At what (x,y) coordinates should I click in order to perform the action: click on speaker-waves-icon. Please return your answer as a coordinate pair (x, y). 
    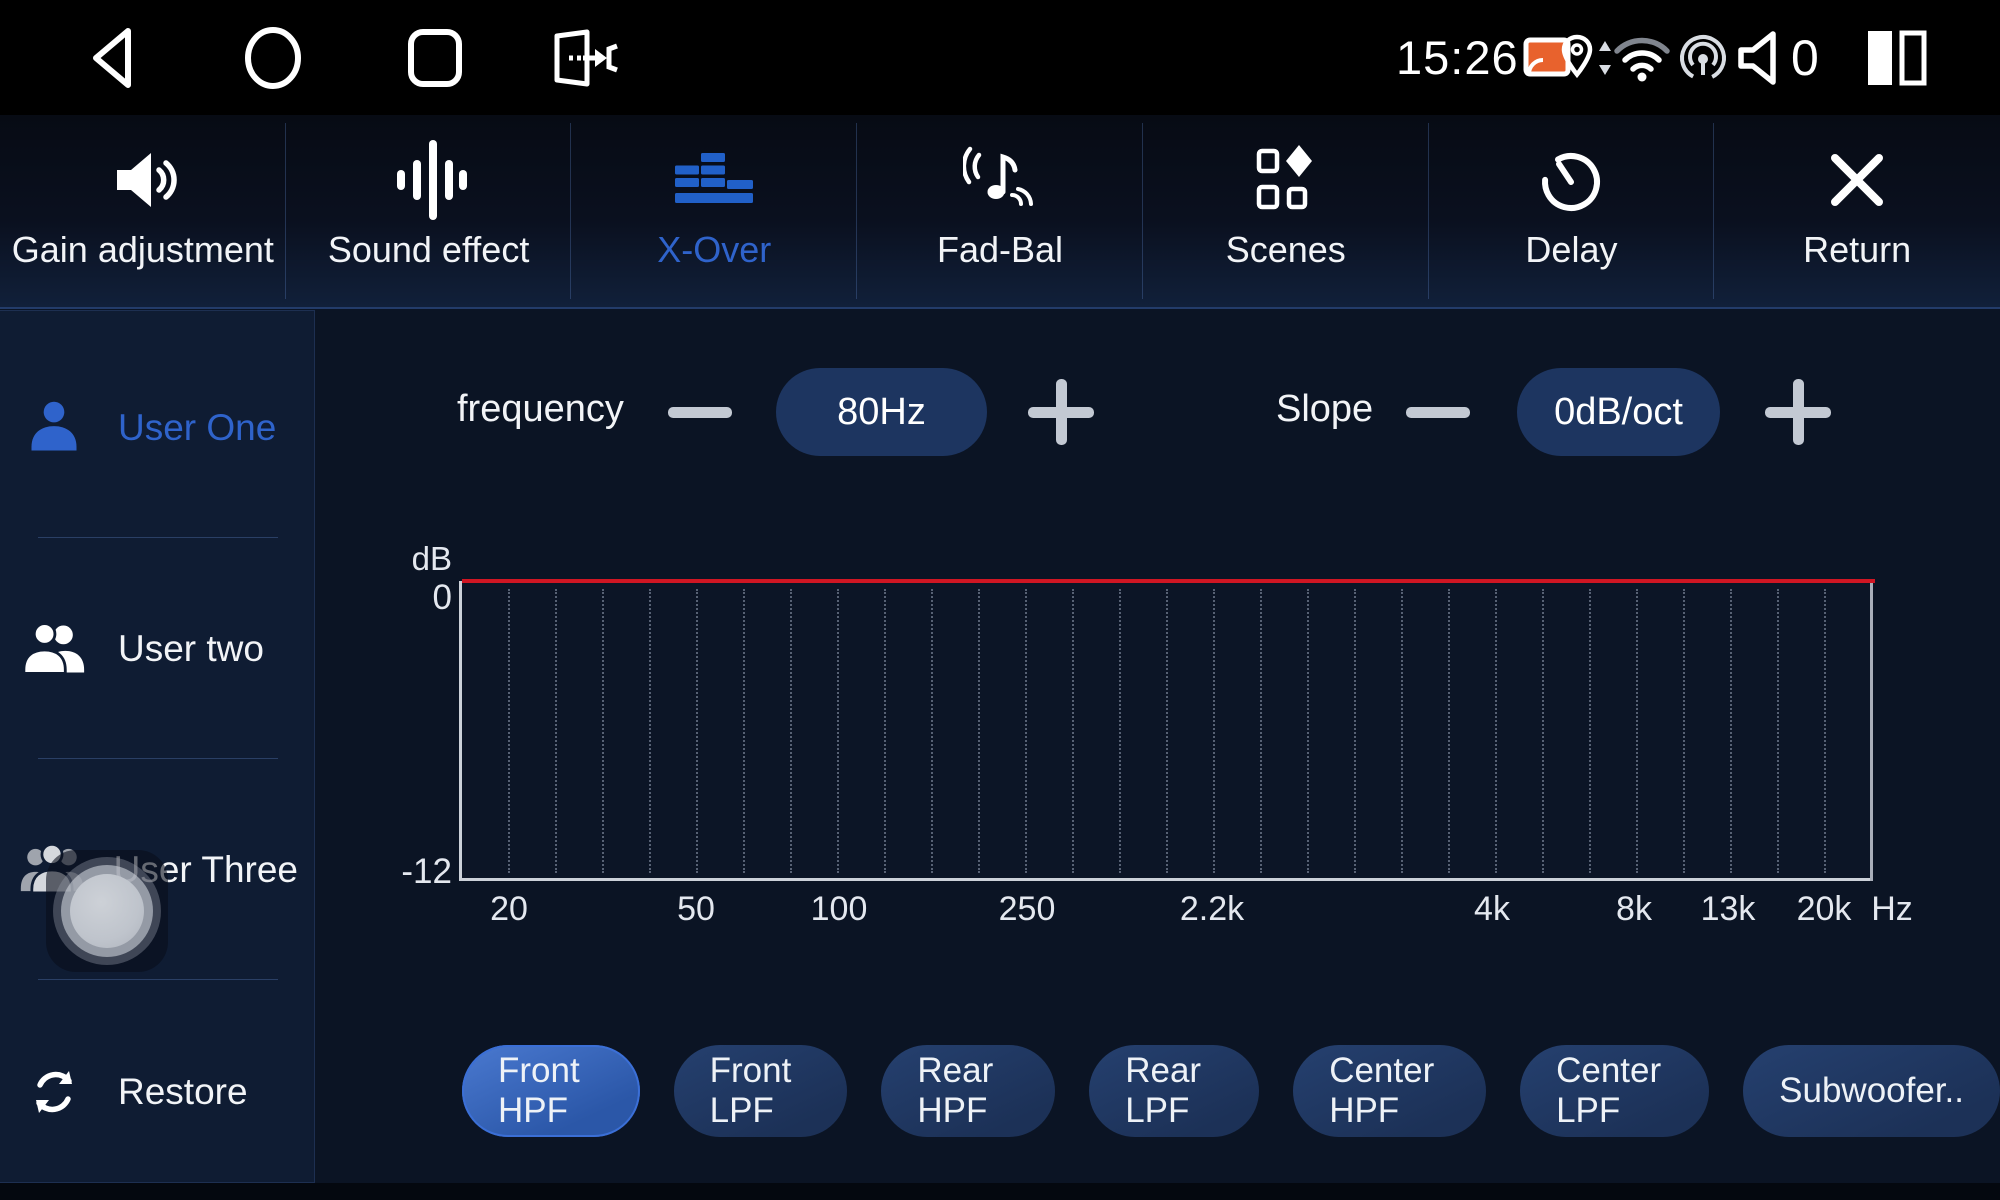
    Looking at the image, I should click on (143, 180).